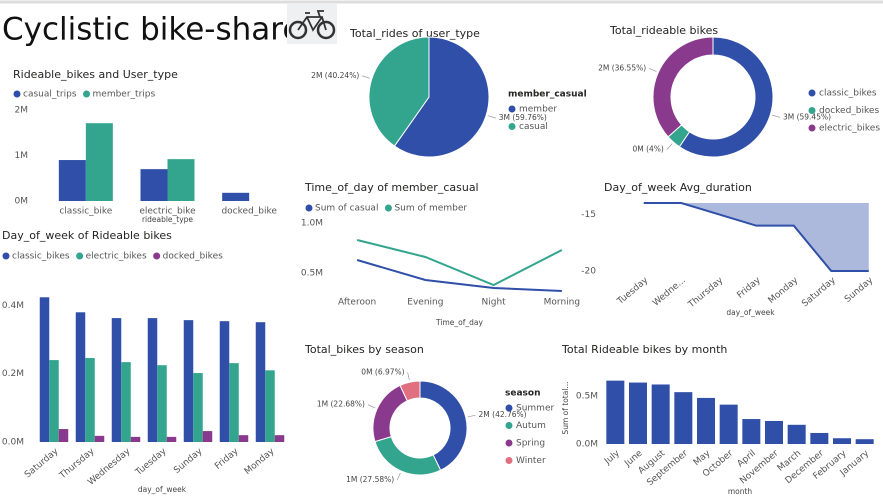  What do you see at coordinates (503, 414) in the screenshot?
I see `data-label: 2M (42.76%)` at bounding box center [503, 414].